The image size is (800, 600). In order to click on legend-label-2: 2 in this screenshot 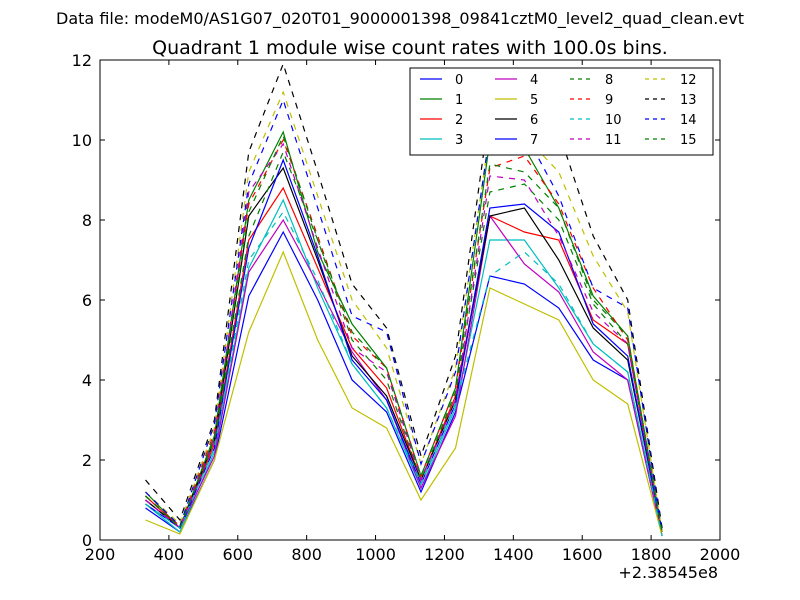, I will do `click(459, 120)`.